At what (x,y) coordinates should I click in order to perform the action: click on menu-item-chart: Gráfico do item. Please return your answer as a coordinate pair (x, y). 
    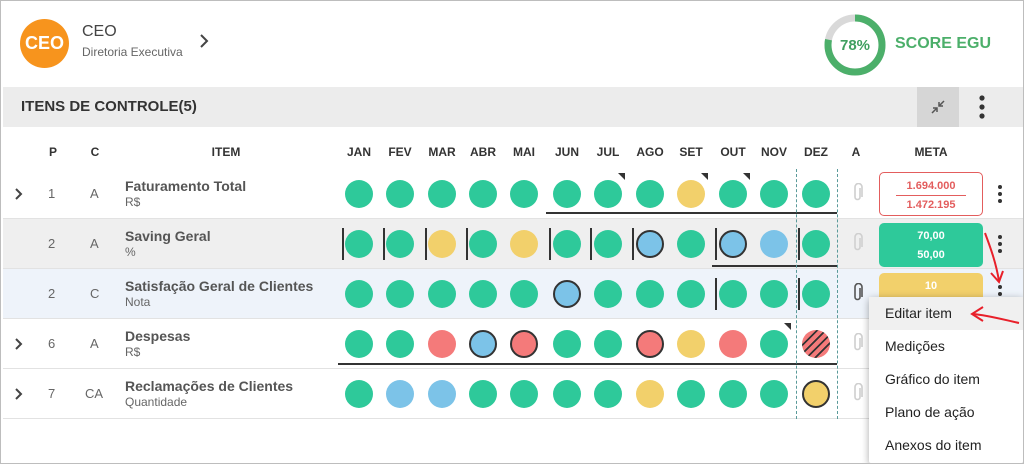
    Looking at the image, I should click on (932, 379).